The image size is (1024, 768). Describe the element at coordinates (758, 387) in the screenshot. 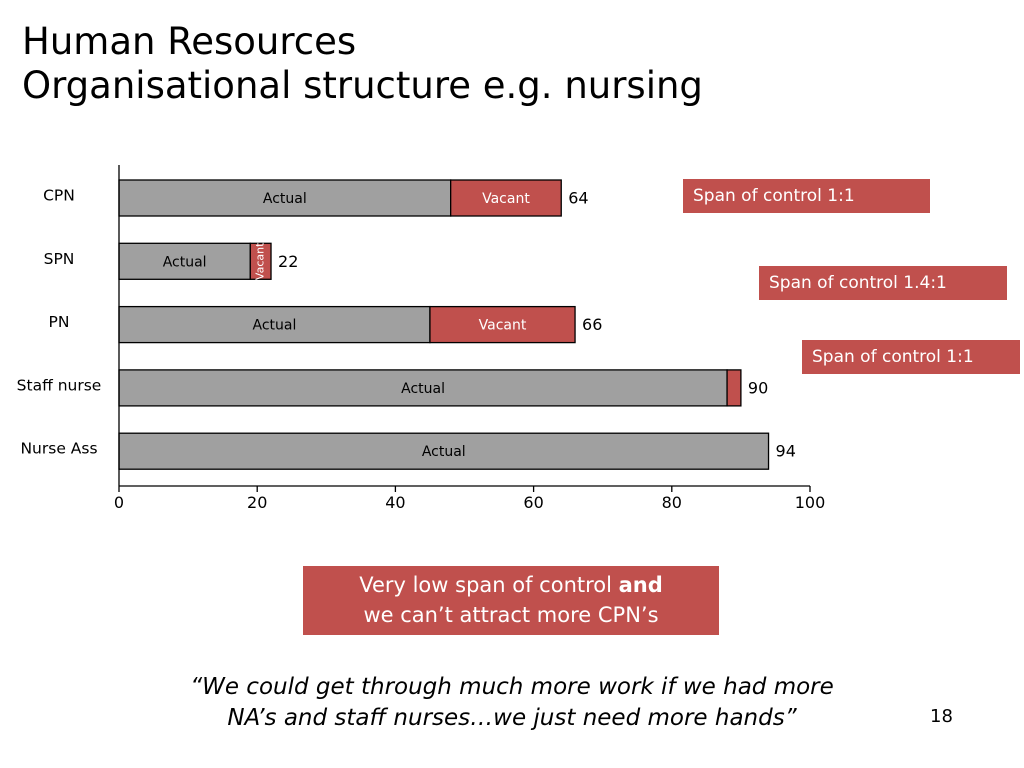

I see `bar-total-label: 90` at that location.